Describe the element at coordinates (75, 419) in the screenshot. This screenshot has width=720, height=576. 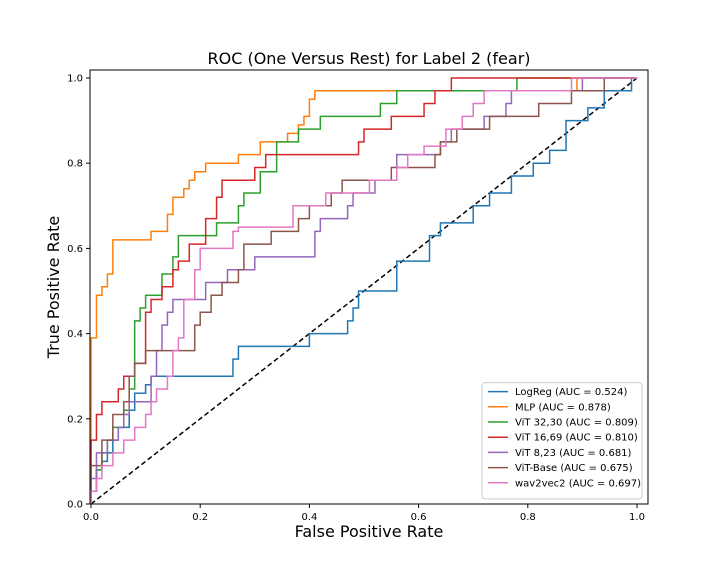
I see `y-tick-label: 0.2` at that location.